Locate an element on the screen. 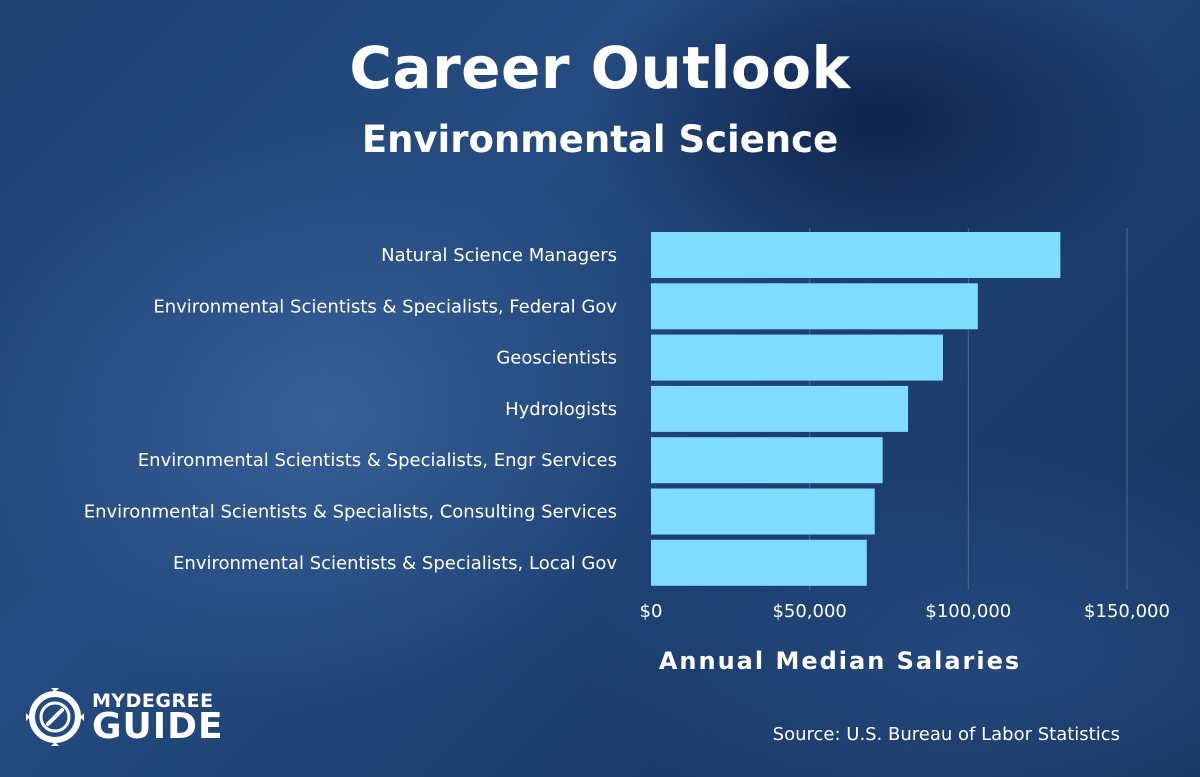 The image size is (1200, 777). chart-title: Career Outlook is located at coordinates (600, 68).